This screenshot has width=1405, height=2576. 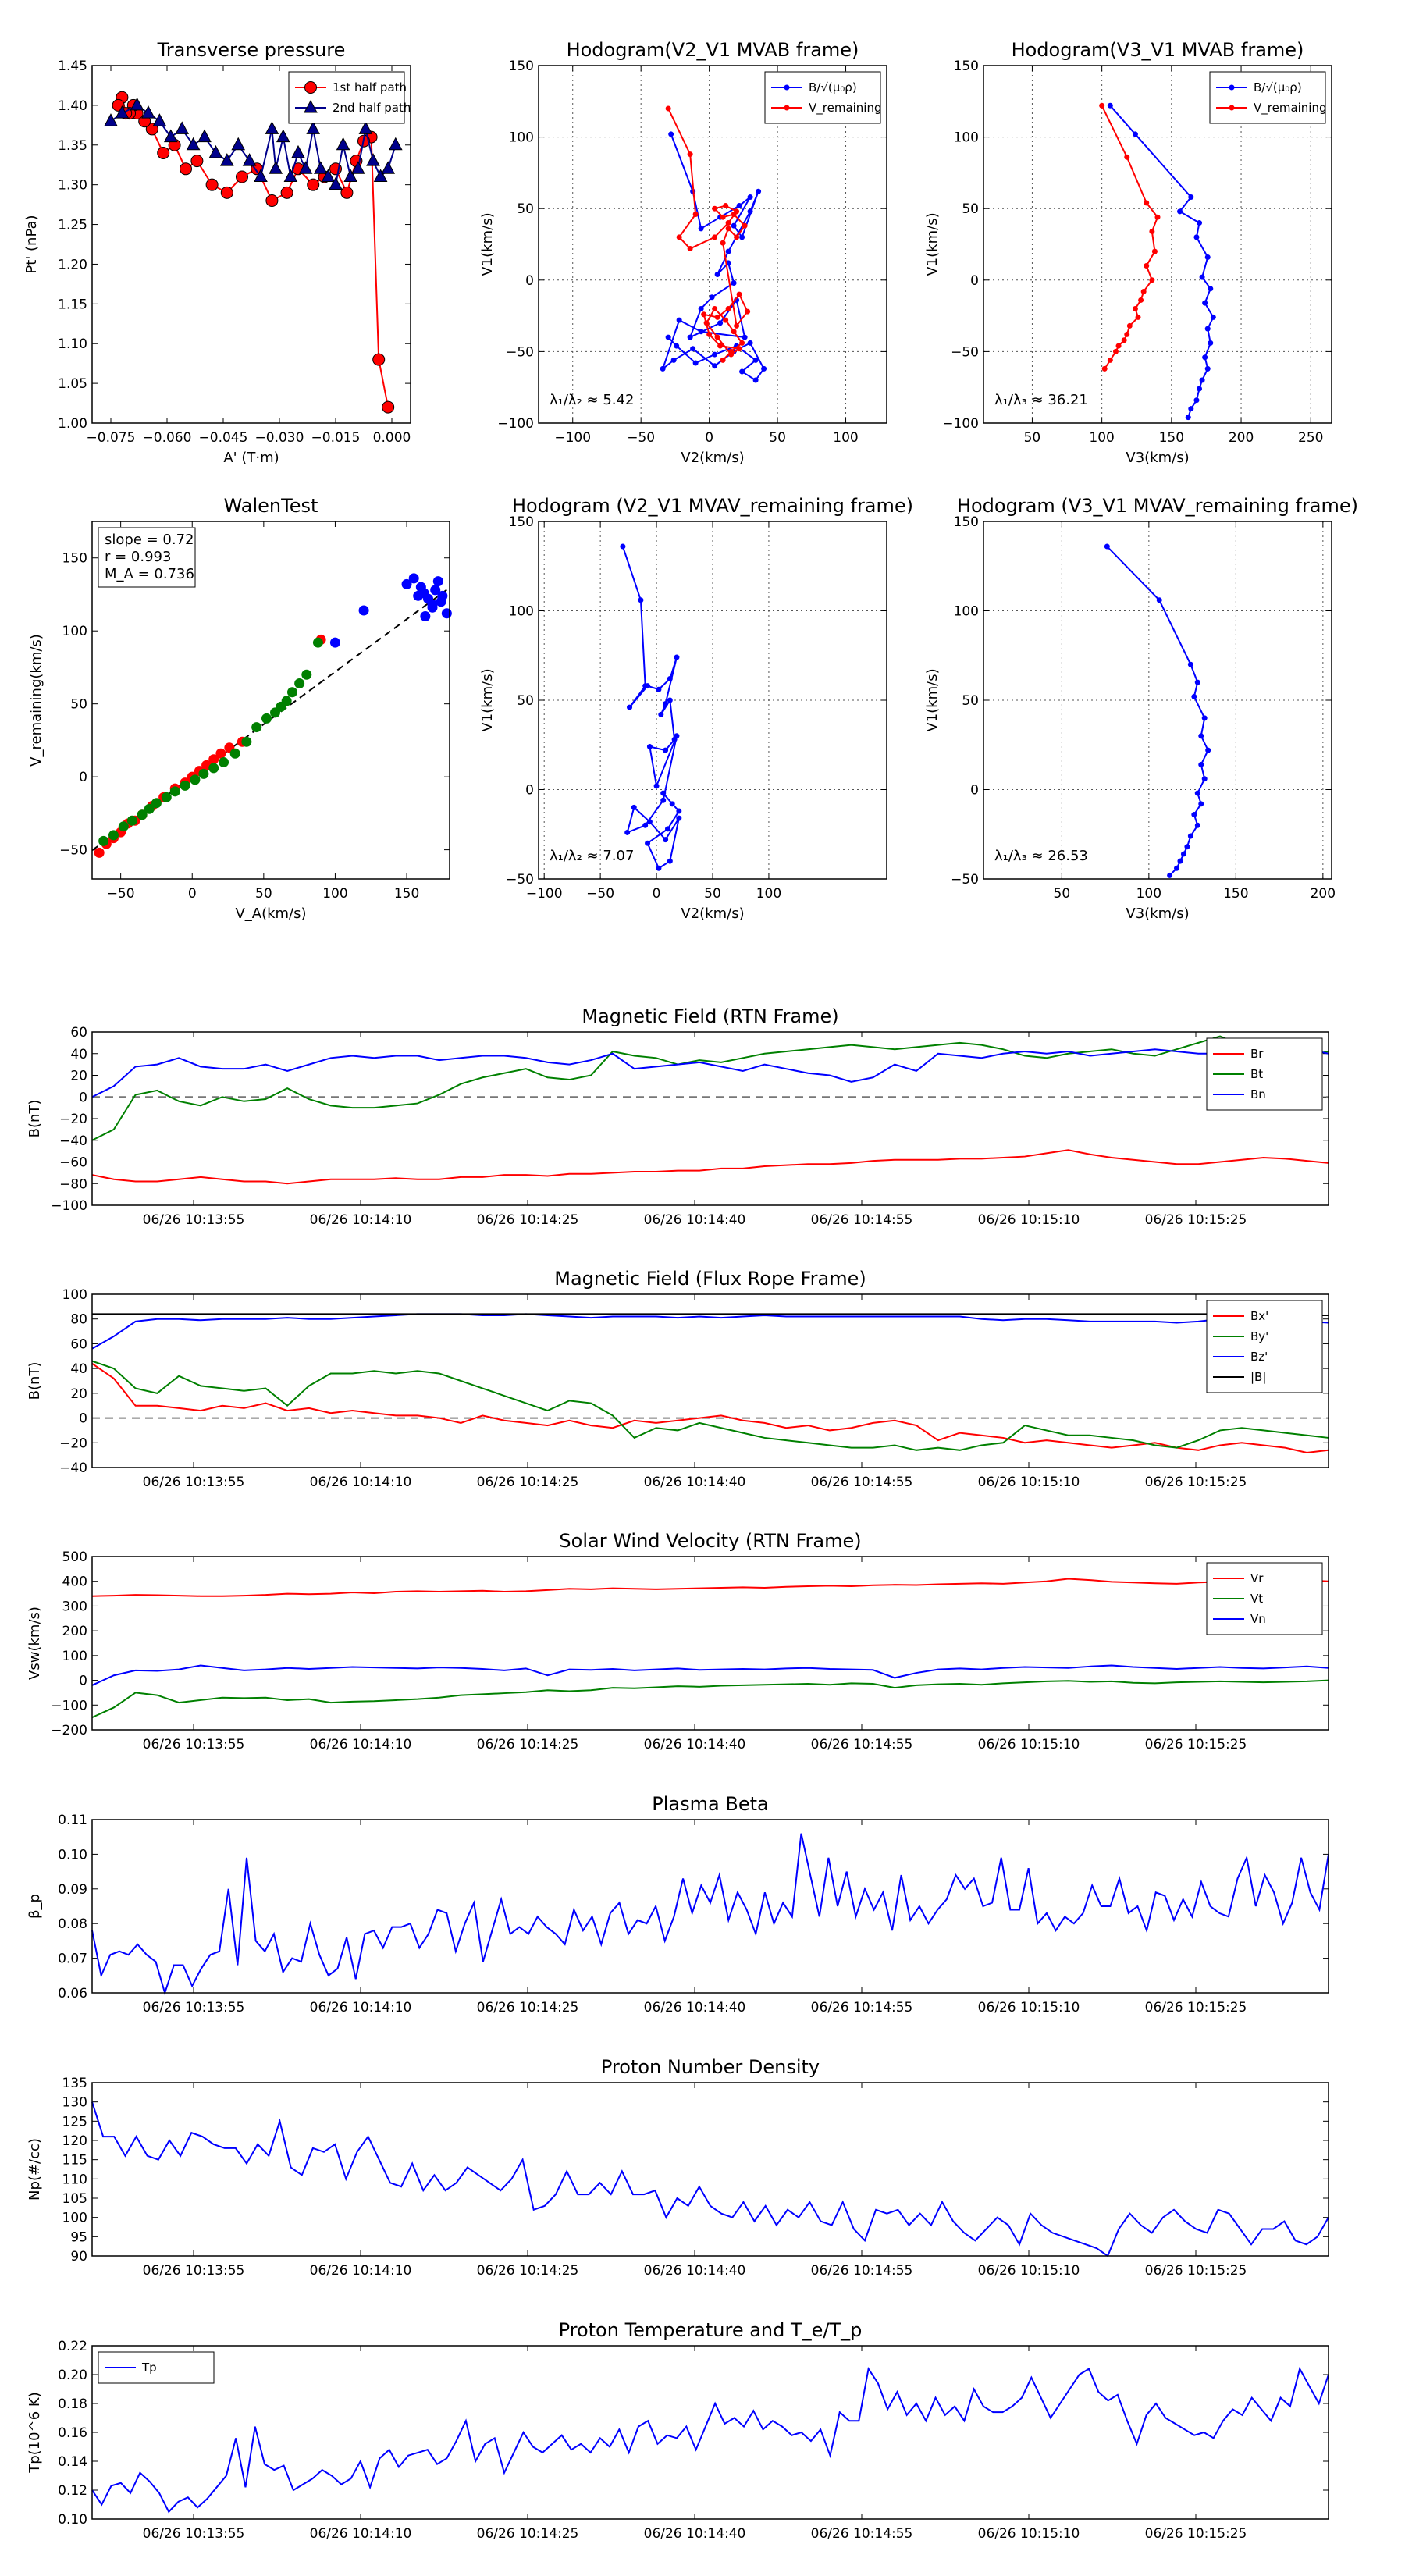 What do you see at coordinates (32, 244) in the screenshot?
I see `tp-ylabel: Pt' (nPa)` at bounding box center [32, 244].